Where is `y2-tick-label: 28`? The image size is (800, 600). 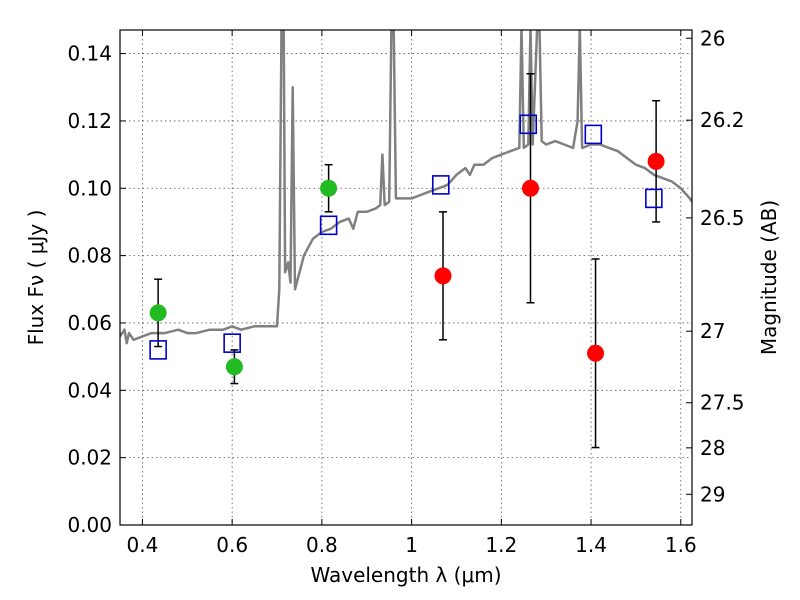 y2-tick-label: 28 is located at coordinates (712, 448).